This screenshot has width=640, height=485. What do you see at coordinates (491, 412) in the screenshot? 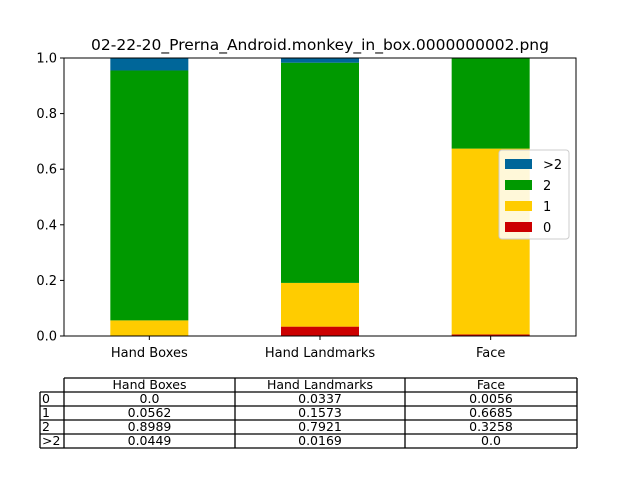
I see `table-cell: 0.6685` at bounding box center [491, 412].